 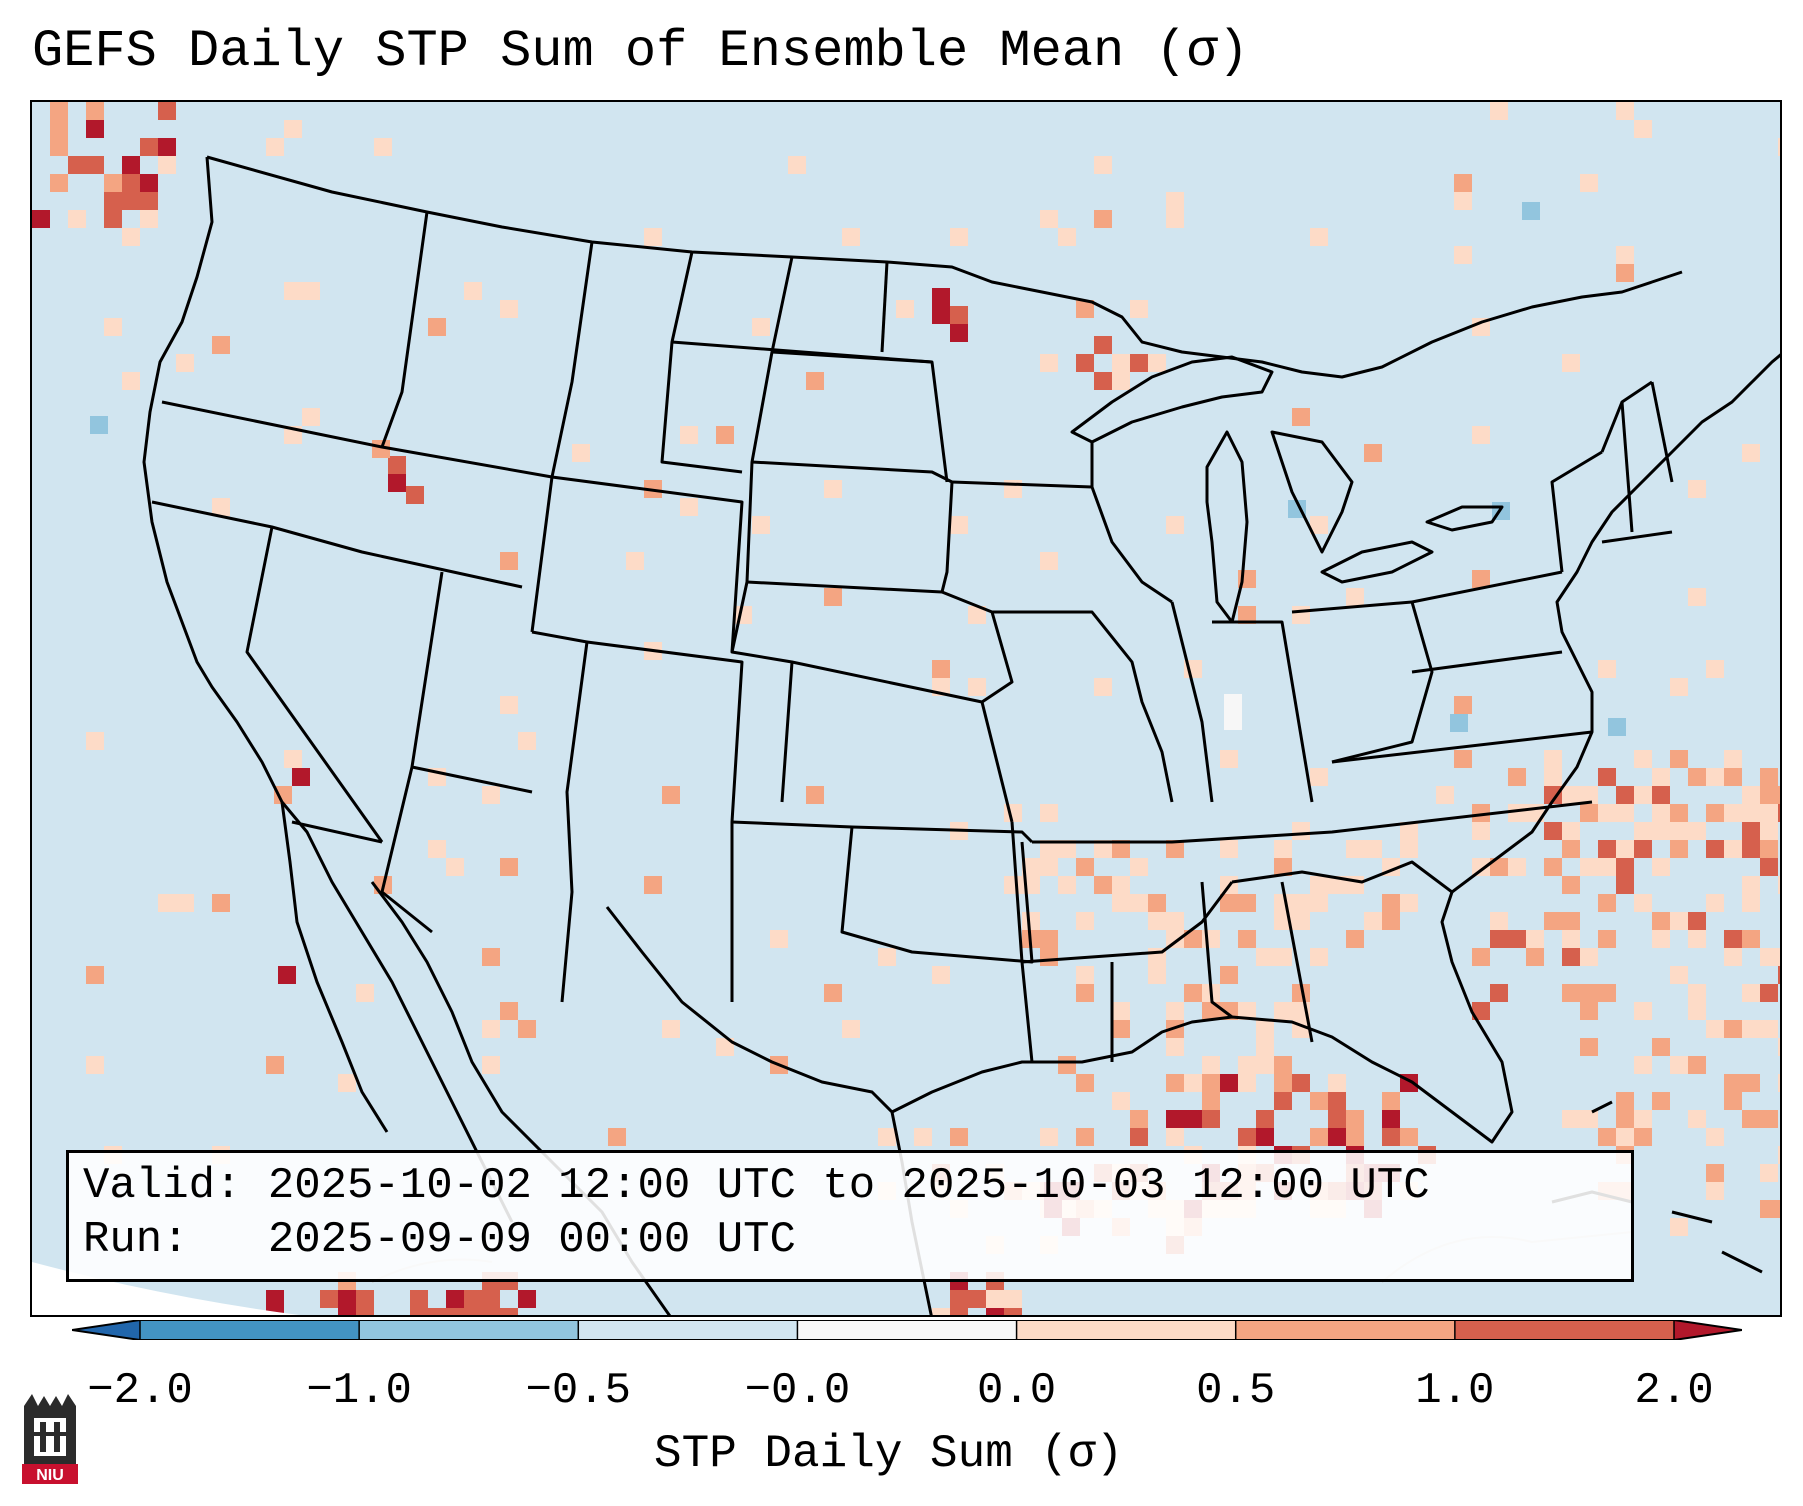 I want to click on colorbar-tick-label: 0.0, so click(x=1016, y=1391).